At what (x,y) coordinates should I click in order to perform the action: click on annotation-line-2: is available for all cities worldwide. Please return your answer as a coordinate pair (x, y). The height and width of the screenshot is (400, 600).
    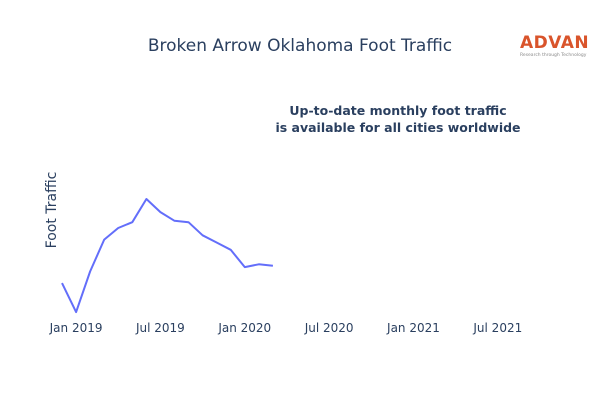
    Looking at the image, I should click on (397, 127).